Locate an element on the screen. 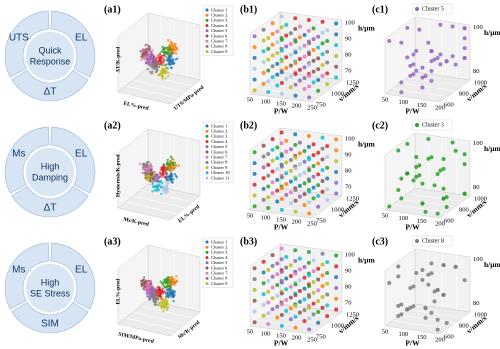  donut-label: EL is located at coordinates (81, 38).